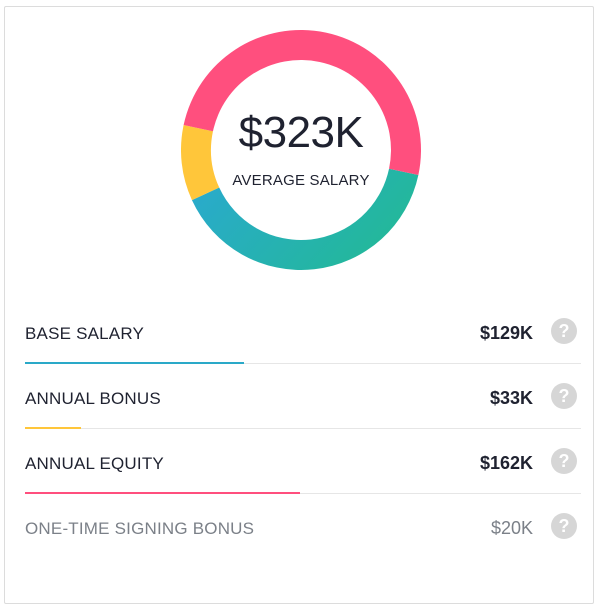  I want to click on annual-equity-value: $162K, so click(506, 463).